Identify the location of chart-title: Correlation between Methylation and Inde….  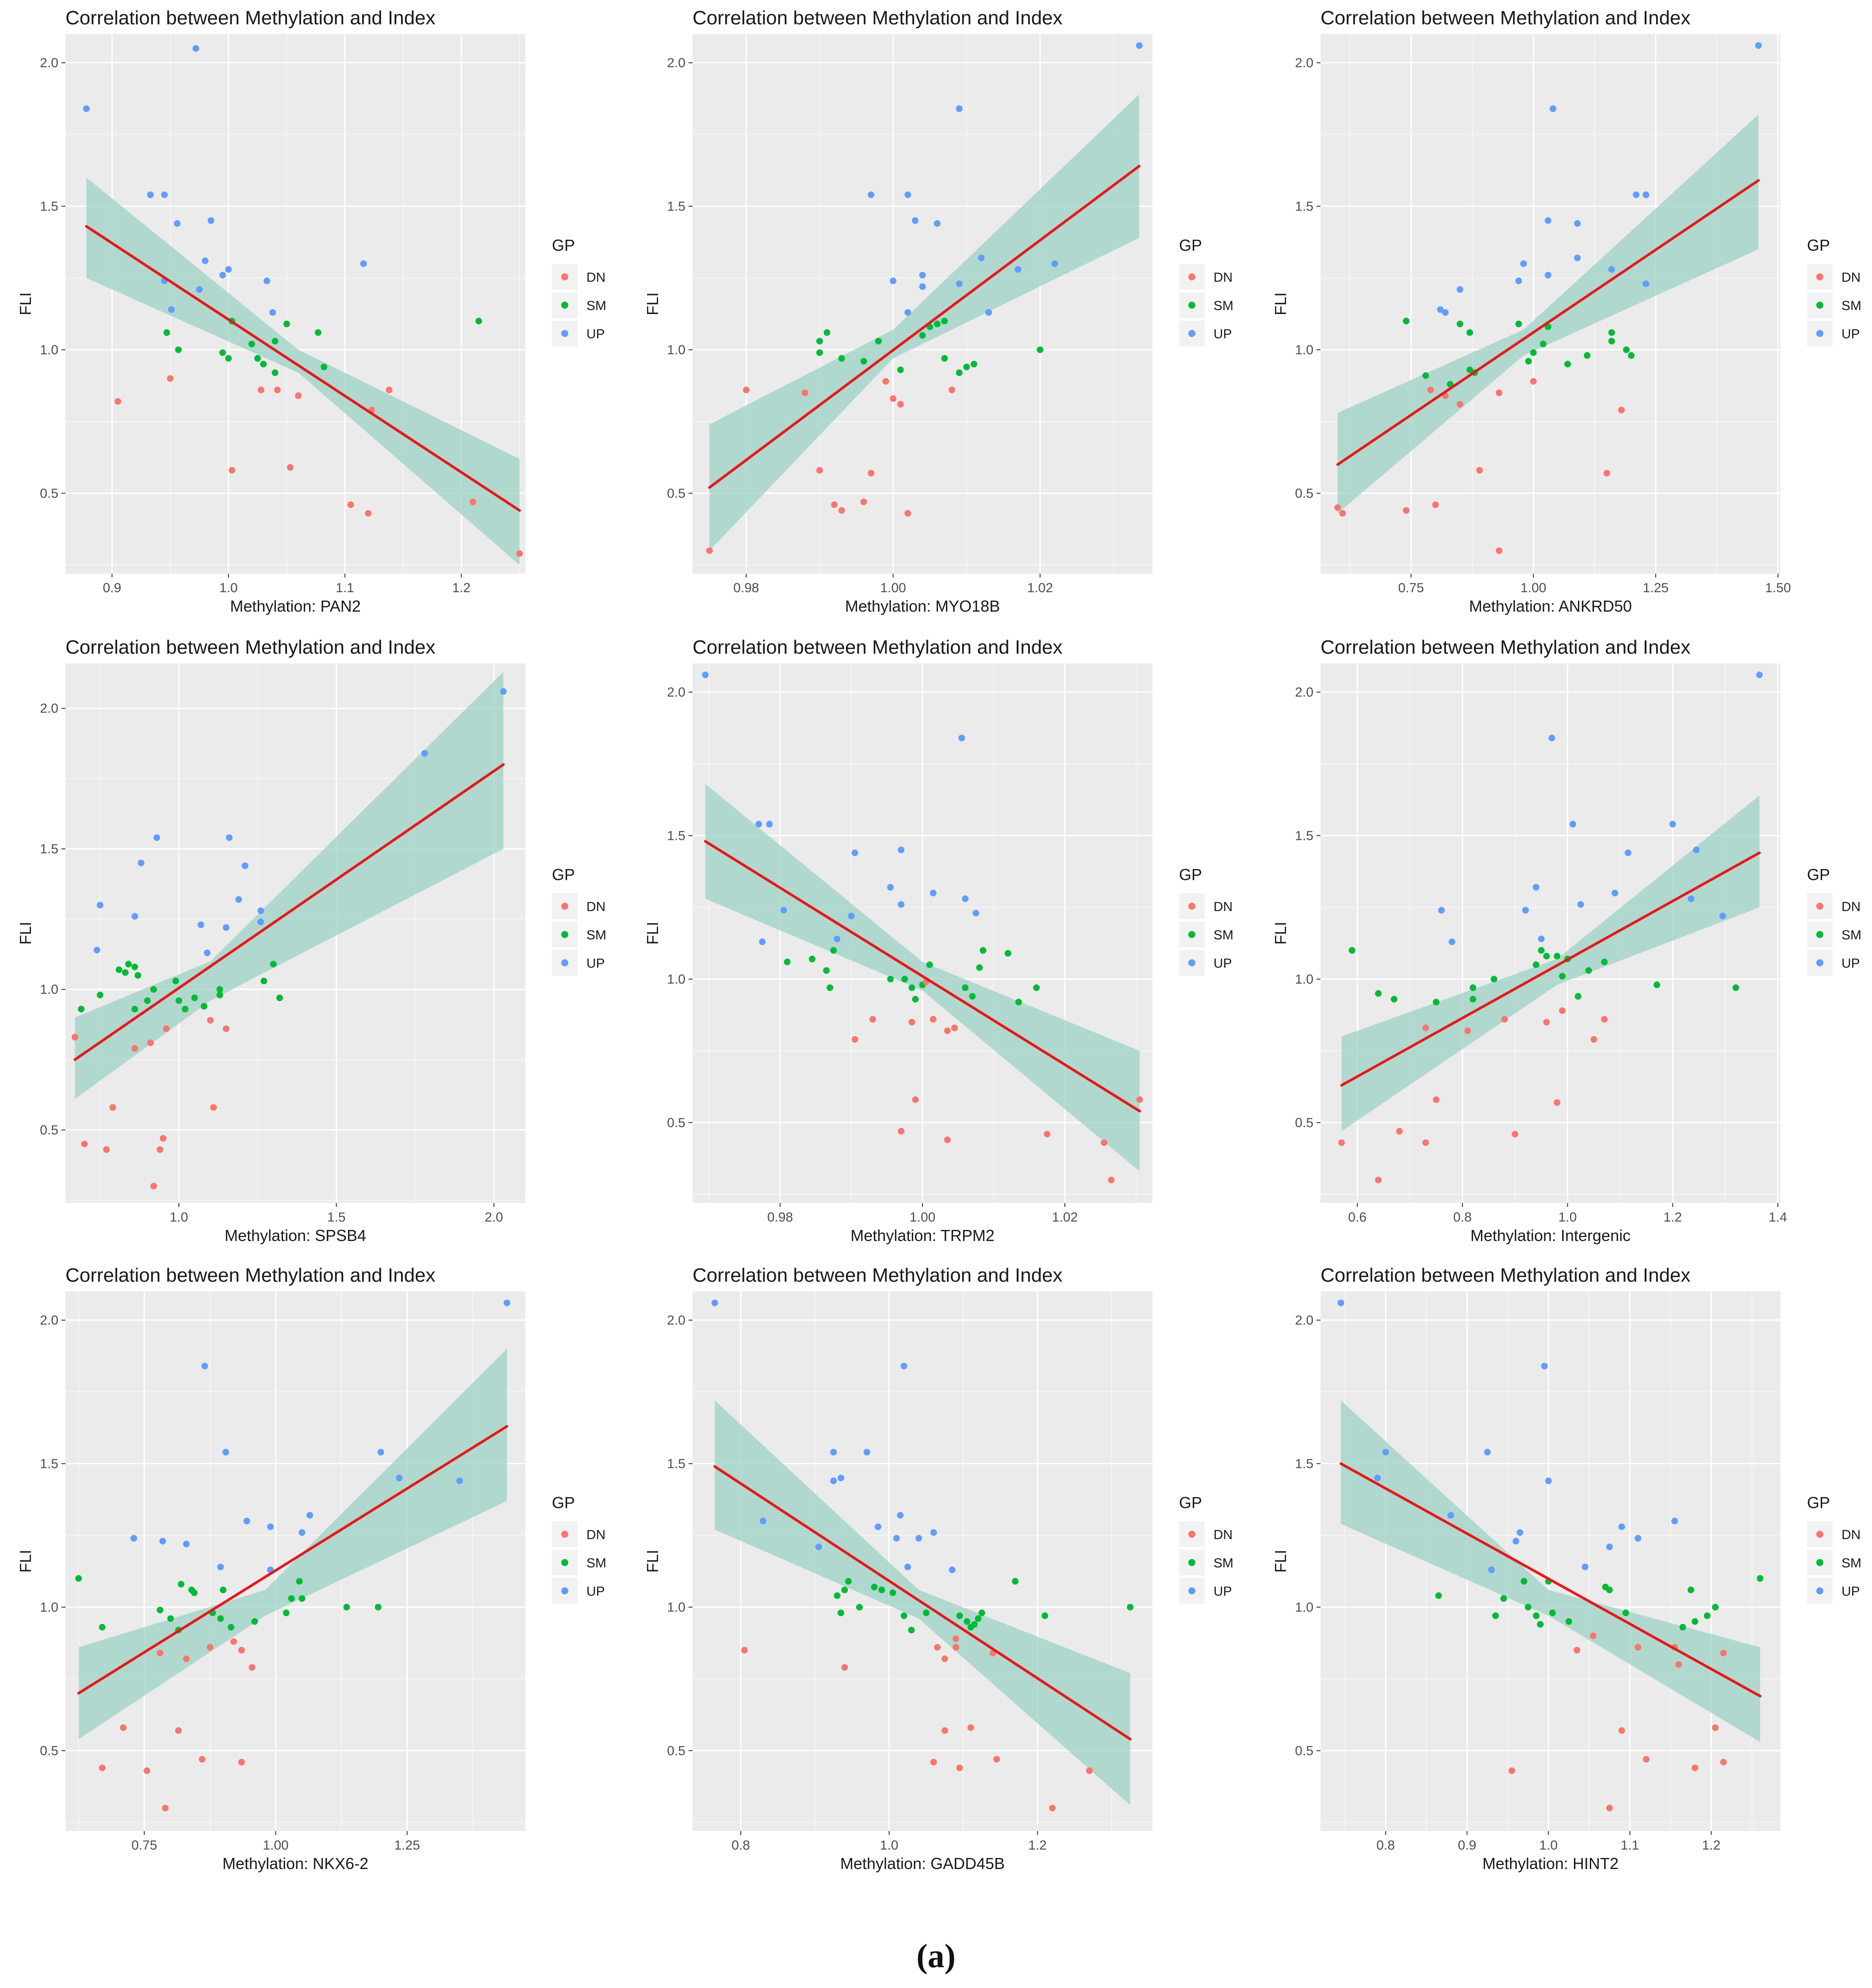
(250, 647).